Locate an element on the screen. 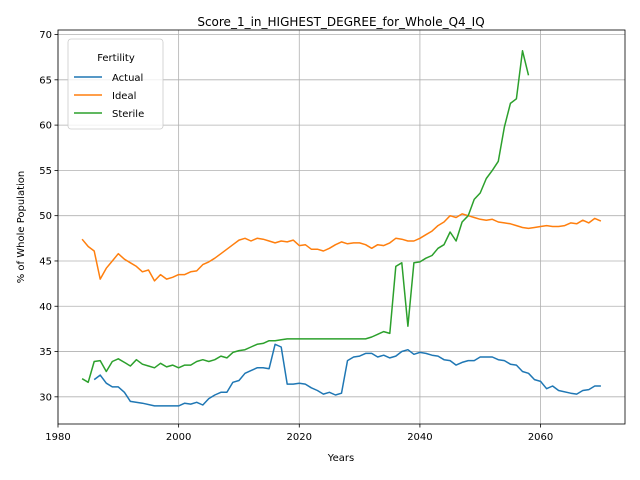 This screenshot has height=480, width=640. x-tick-label: 2060 is located at coordinates (540, 437).